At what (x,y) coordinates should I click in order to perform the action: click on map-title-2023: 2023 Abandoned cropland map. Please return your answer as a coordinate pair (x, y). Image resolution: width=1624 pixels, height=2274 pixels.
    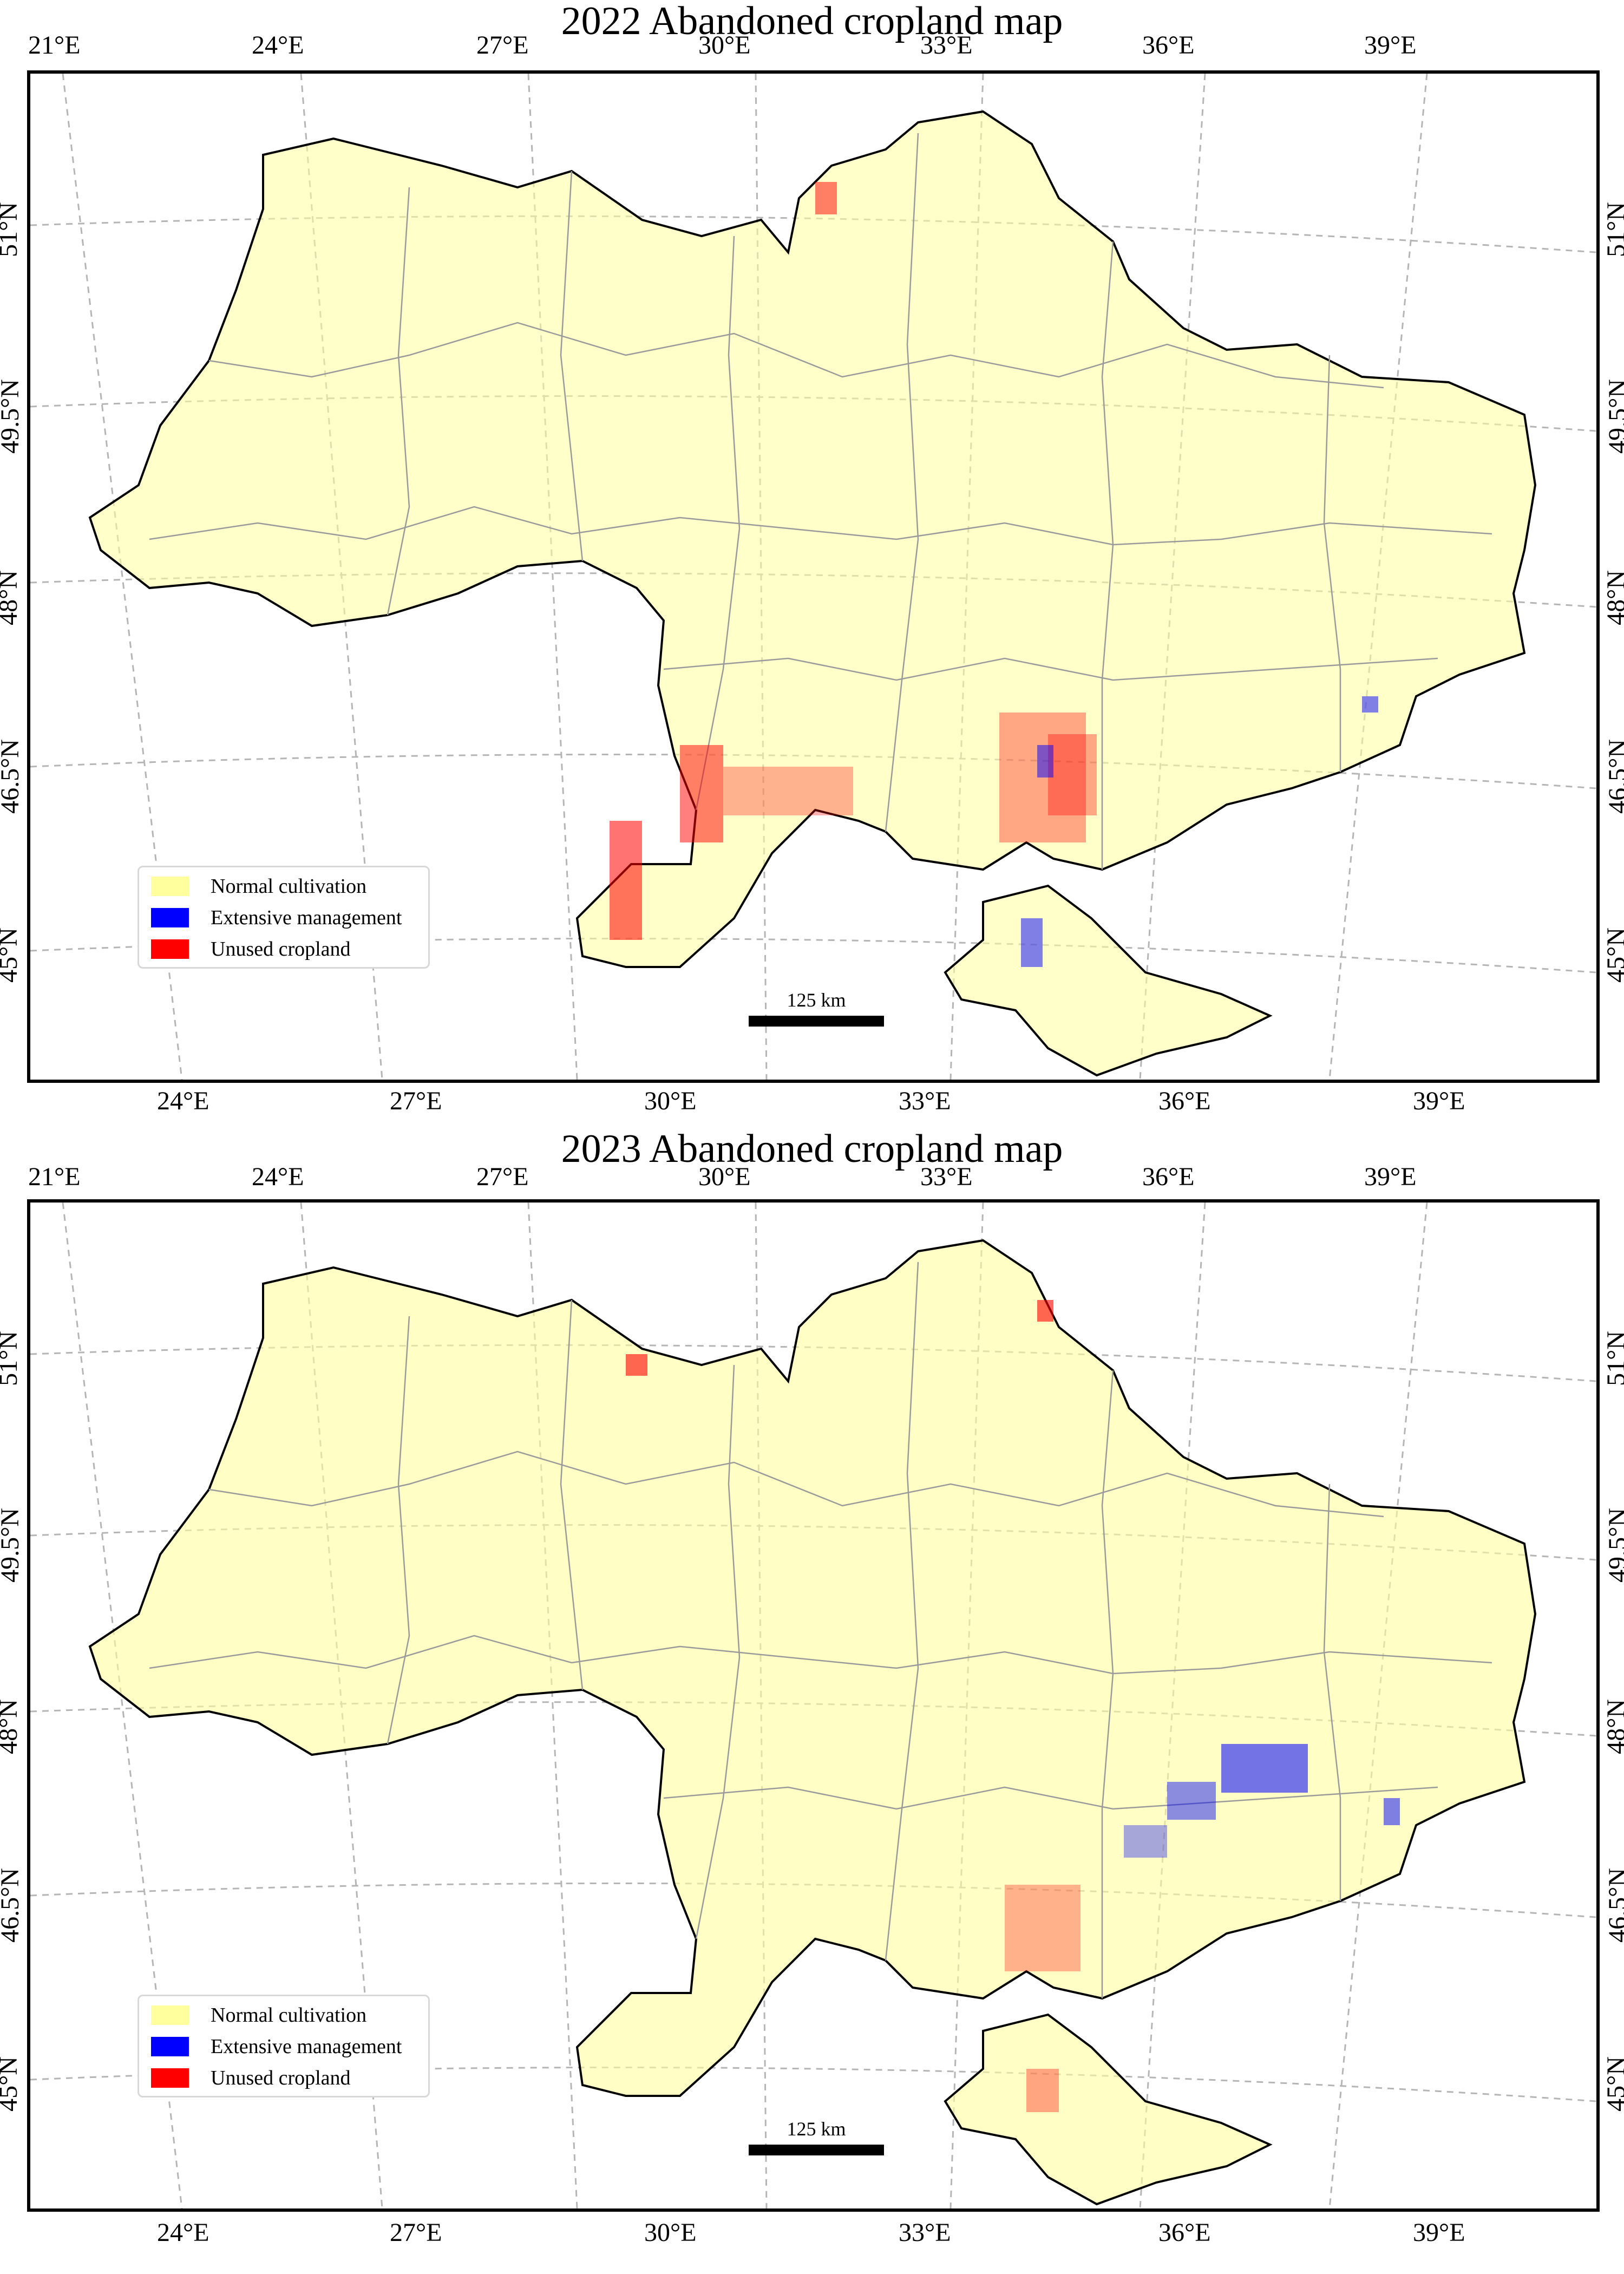
    Looking at the image, I should click on (812, 1149).